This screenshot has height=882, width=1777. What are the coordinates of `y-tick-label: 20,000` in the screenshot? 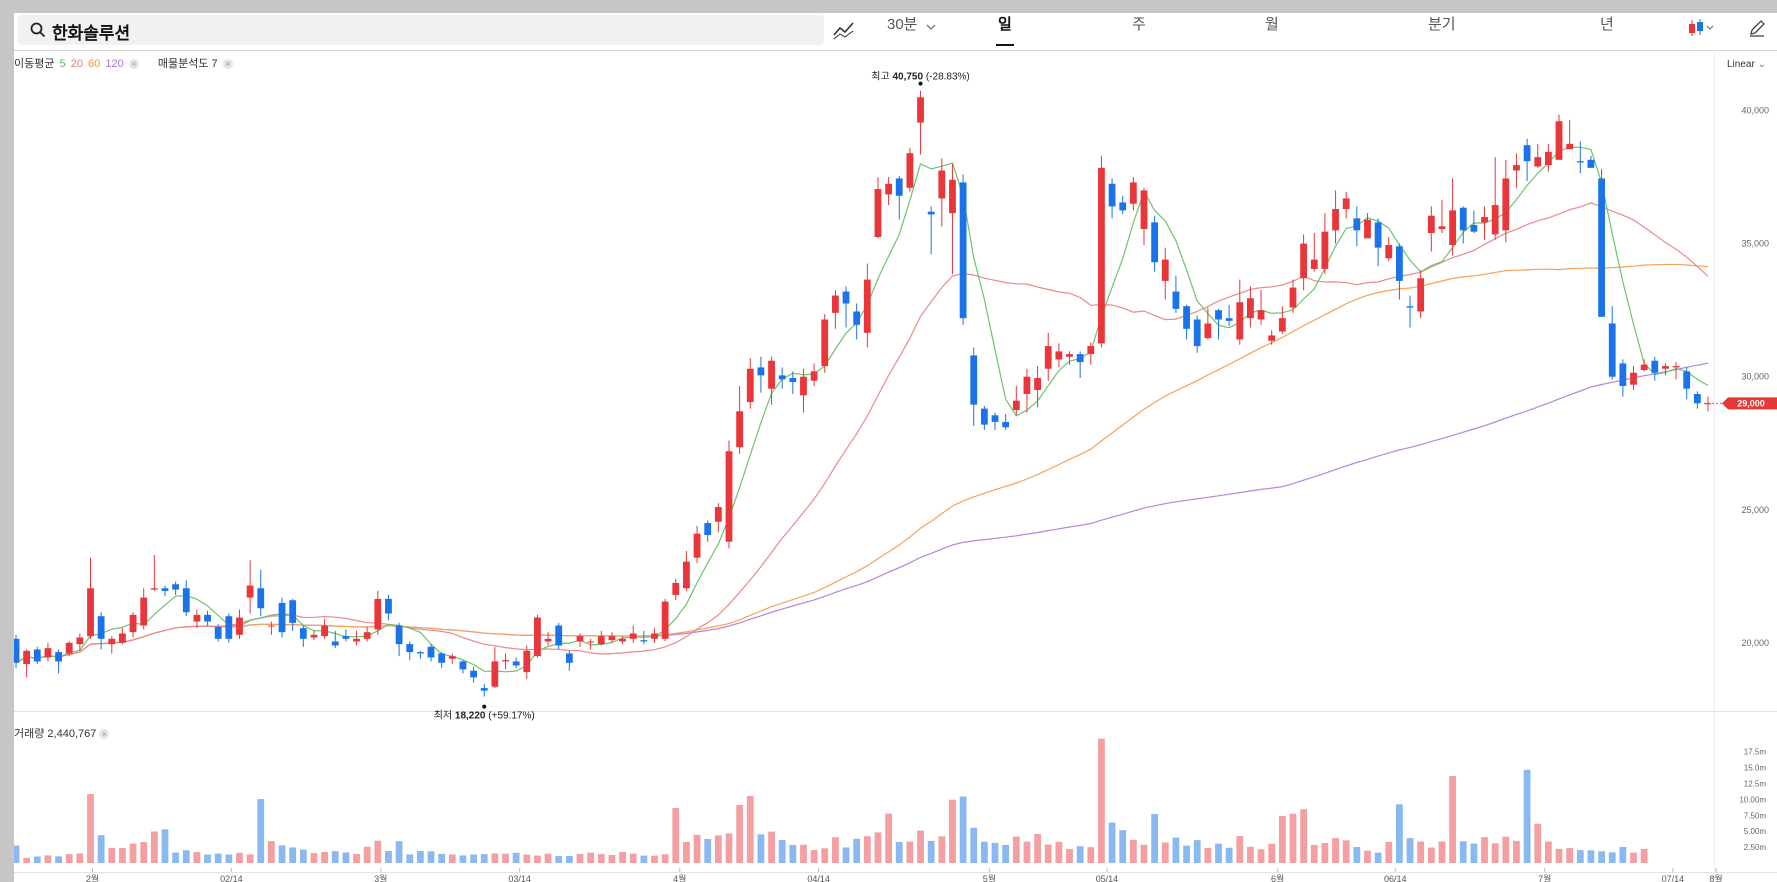 It's located at (1755, 643).